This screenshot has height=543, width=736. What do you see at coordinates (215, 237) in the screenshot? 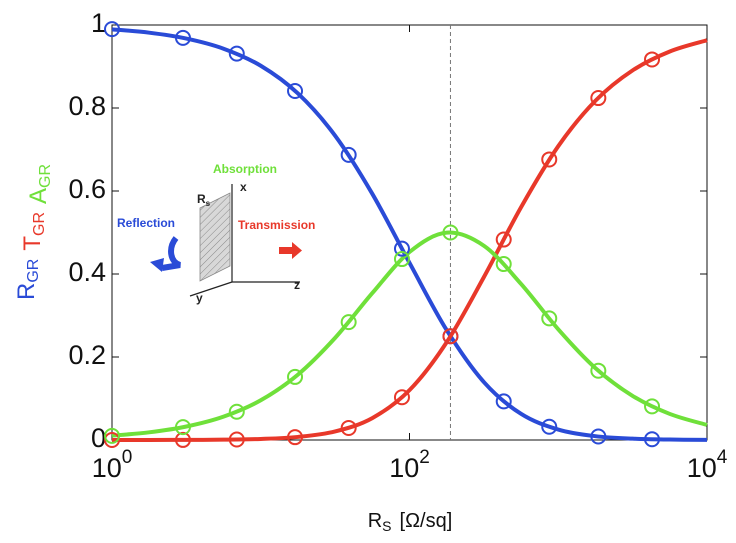
I see `graphene-sheet` at bounding box center [215, 237].